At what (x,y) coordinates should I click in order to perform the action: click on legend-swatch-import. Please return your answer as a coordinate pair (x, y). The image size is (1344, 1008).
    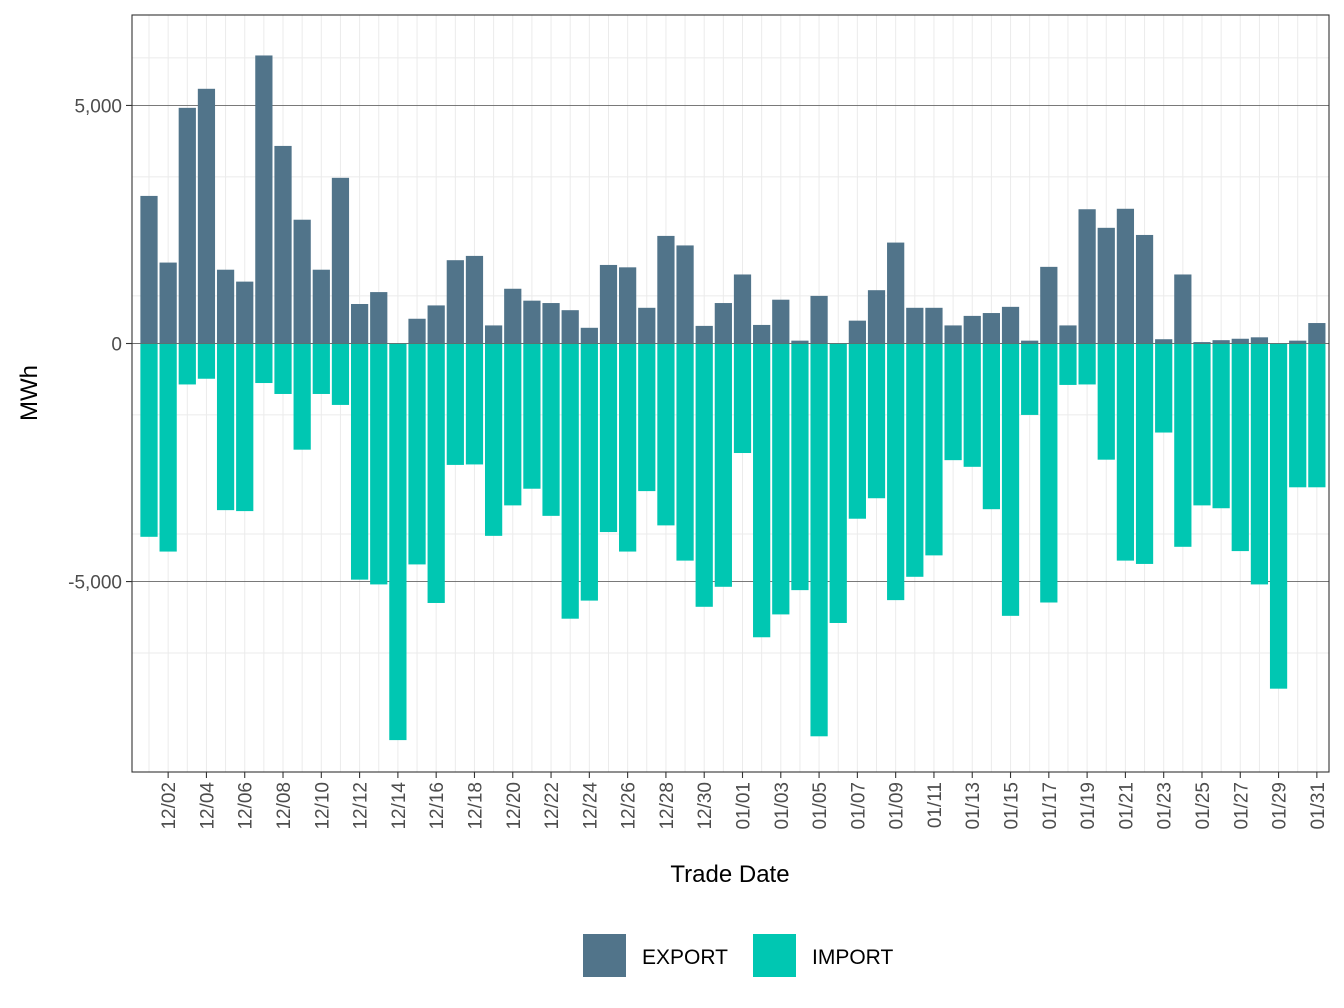
    Looking at the image, I should click on (774, 955).